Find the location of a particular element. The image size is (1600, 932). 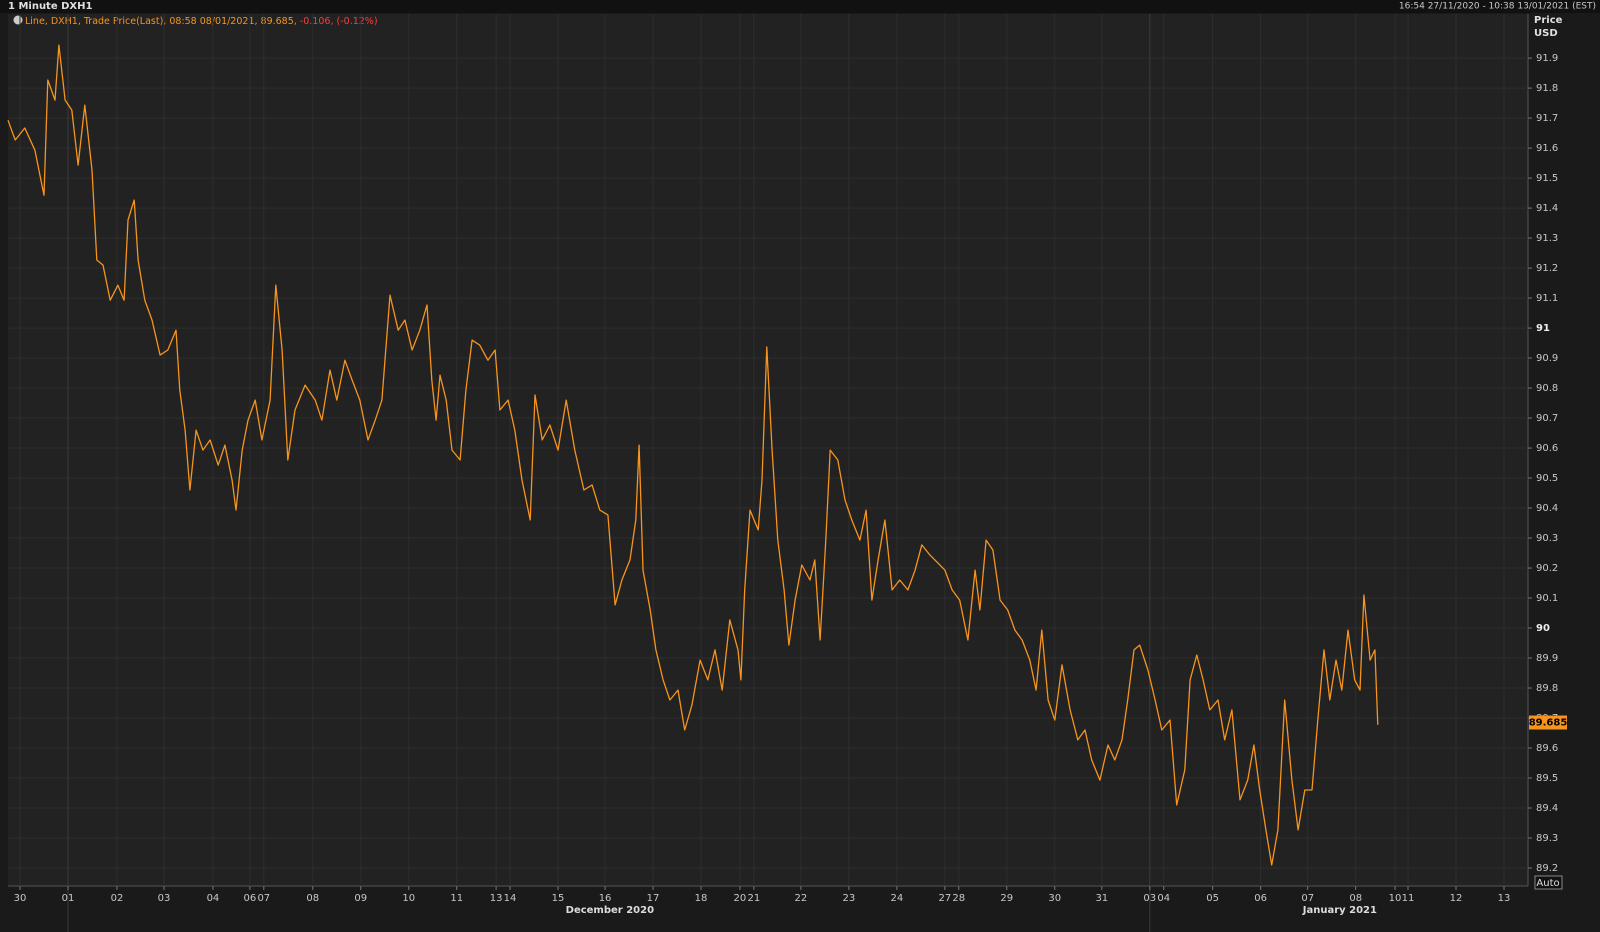

last-value-label: 89.685 is located at coordinates (1548, 723).